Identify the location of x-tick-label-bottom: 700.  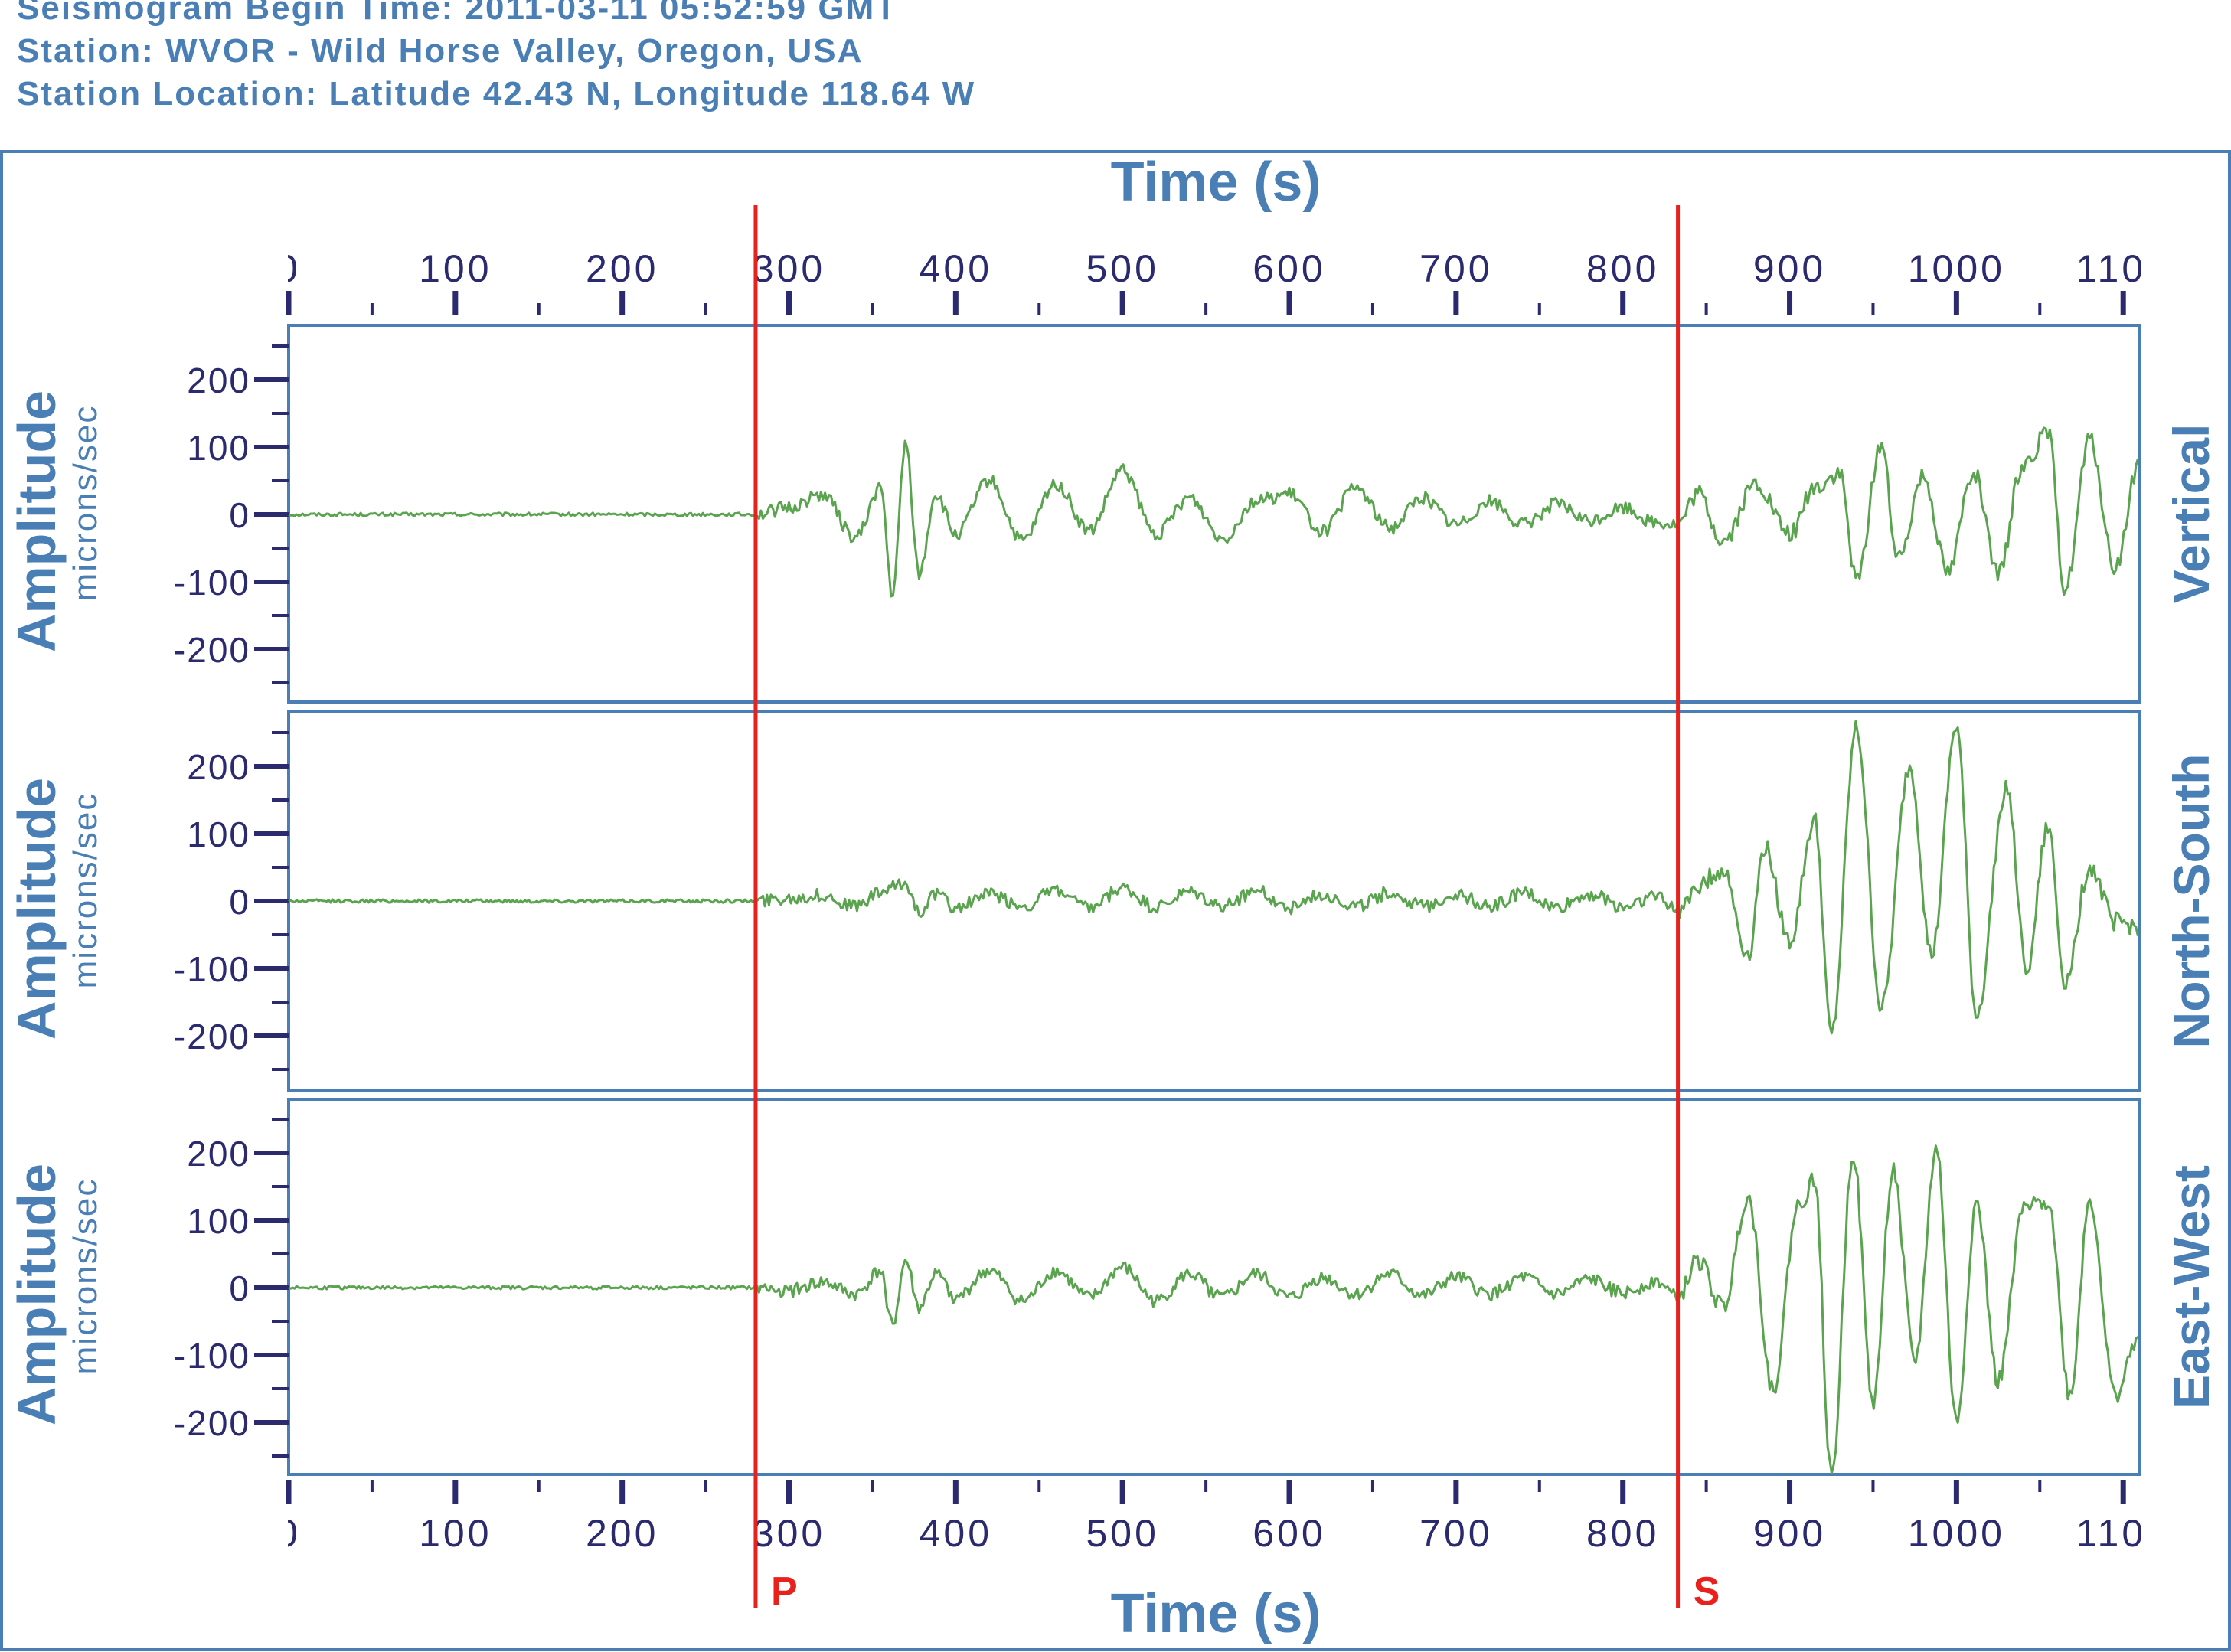
(1455, 1533).